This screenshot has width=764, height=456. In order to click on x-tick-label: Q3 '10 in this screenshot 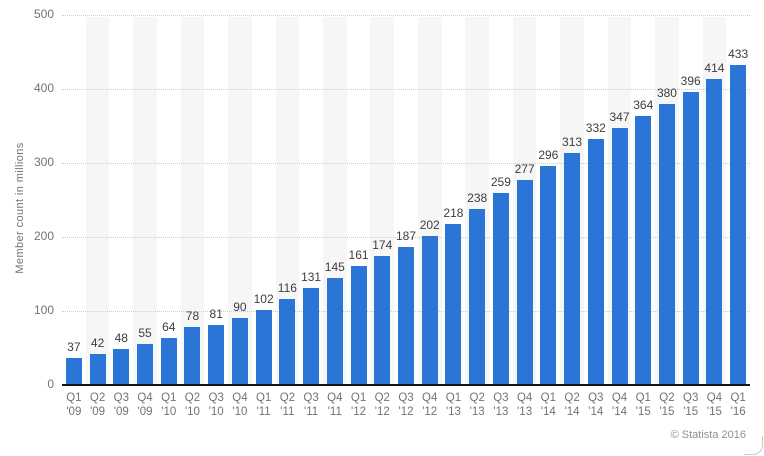, I will do `click(216, 405)`.